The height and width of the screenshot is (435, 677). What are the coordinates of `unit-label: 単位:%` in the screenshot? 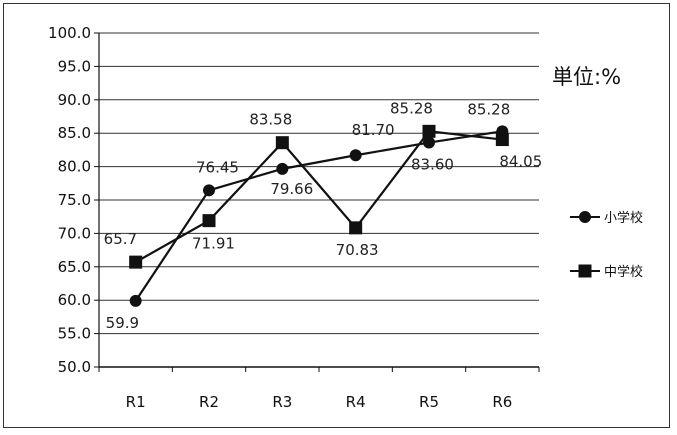 It's located at (586, 77).